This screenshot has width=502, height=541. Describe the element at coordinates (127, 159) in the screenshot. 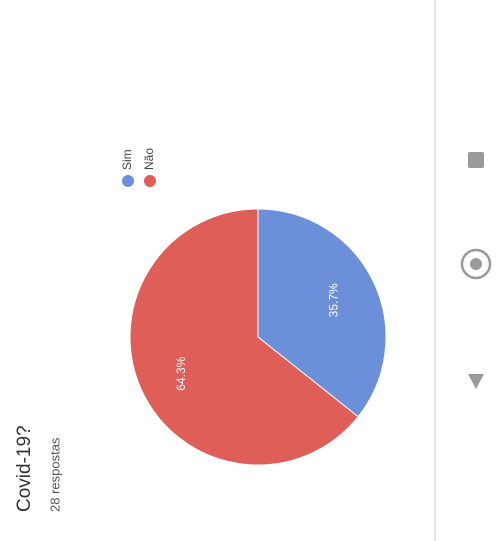

I see `legend-label: Sim` at that location.